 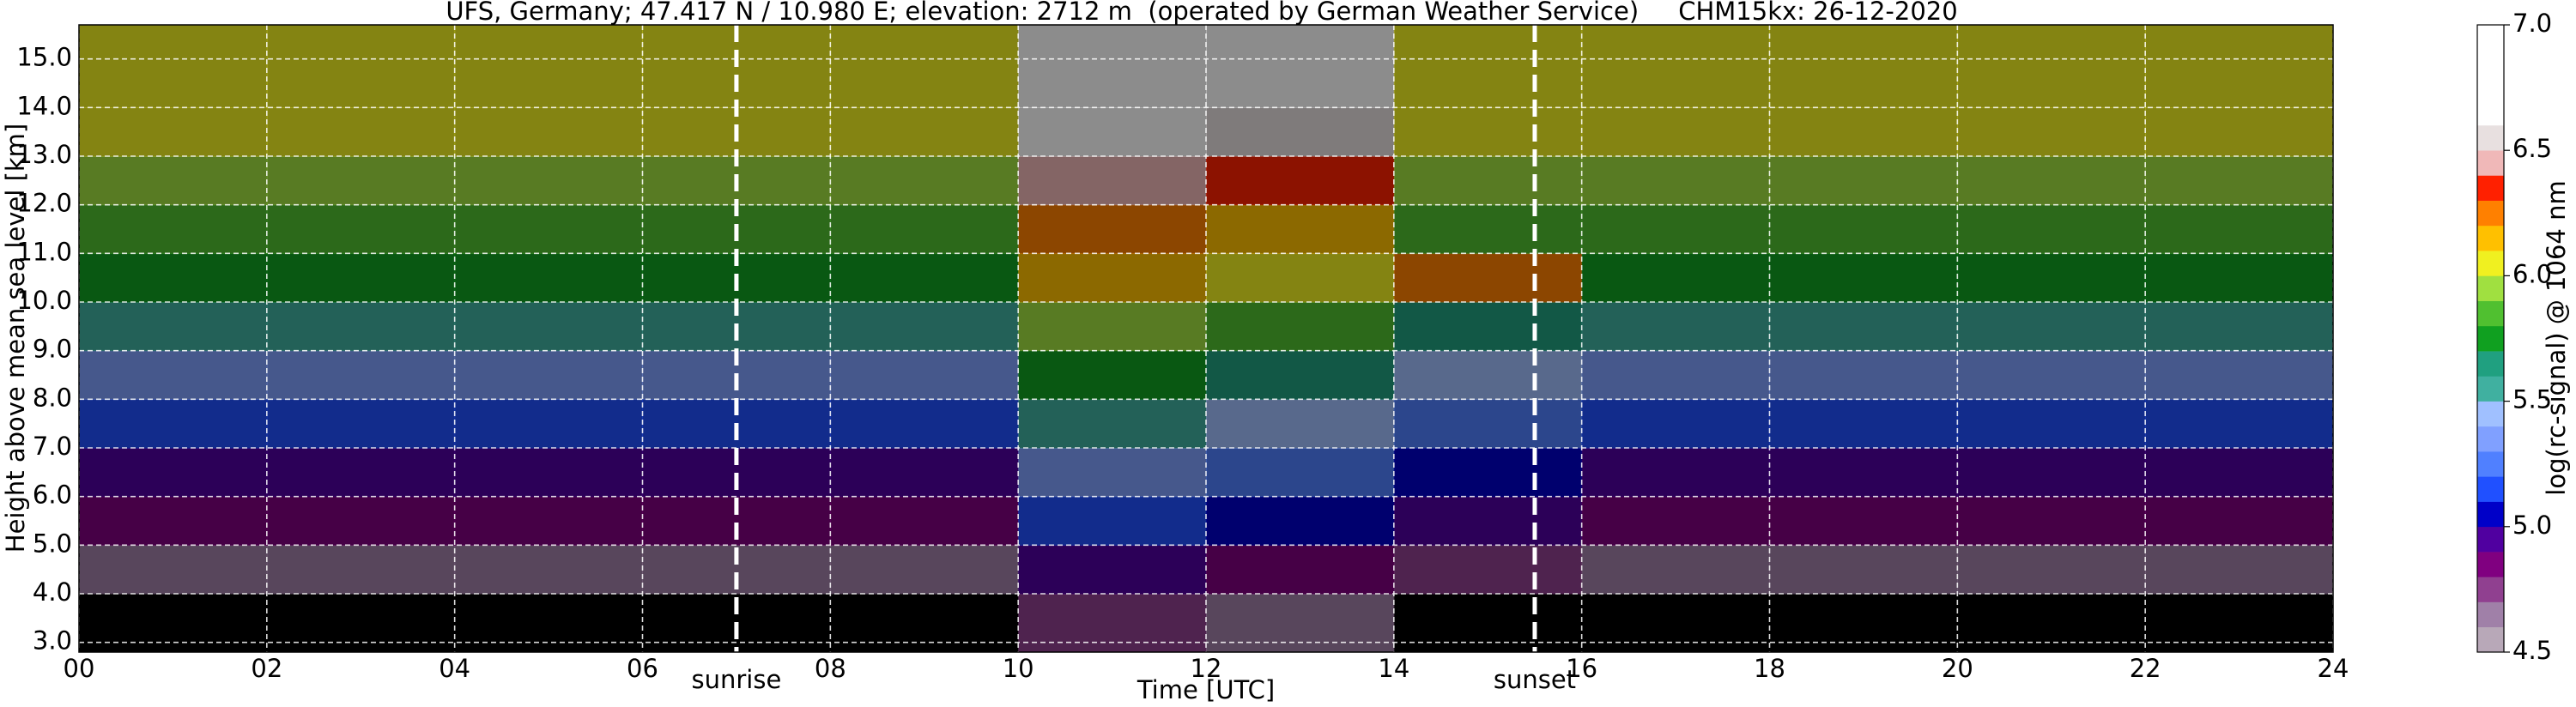 What do you see at coordinates (1769, 668) in the screenshot?
I see `x-tick-label: 18` at bounding box center [1769, 668].